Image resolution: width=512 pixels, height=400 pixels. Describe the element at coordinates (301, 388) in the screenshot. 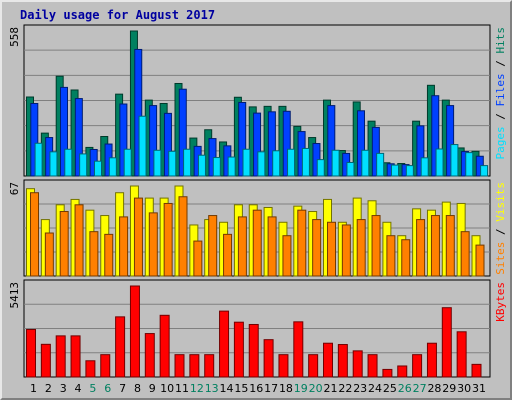

I see `x-tick-label: 19` at that location.